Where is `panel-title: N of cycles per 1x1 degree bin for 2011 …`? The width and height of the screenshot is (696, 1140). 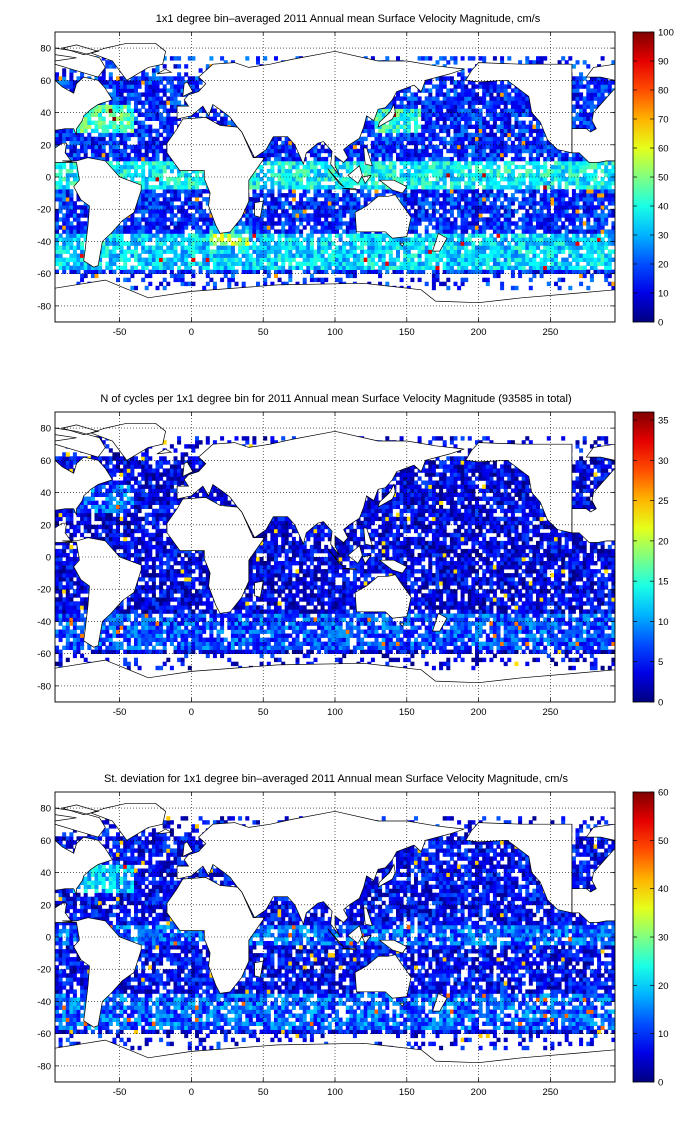
panel-title: N of cycles per 1x1 degree bin for 2011 … is located at coordinates (335, 399).